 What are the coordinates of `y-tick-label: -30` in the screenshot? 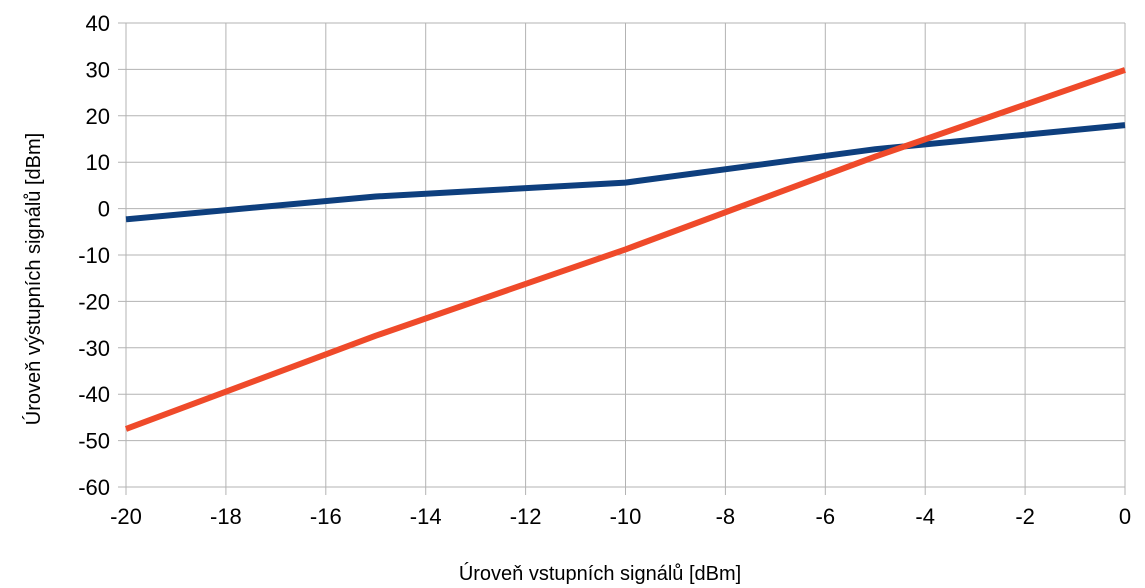 It's located at (94, 348).